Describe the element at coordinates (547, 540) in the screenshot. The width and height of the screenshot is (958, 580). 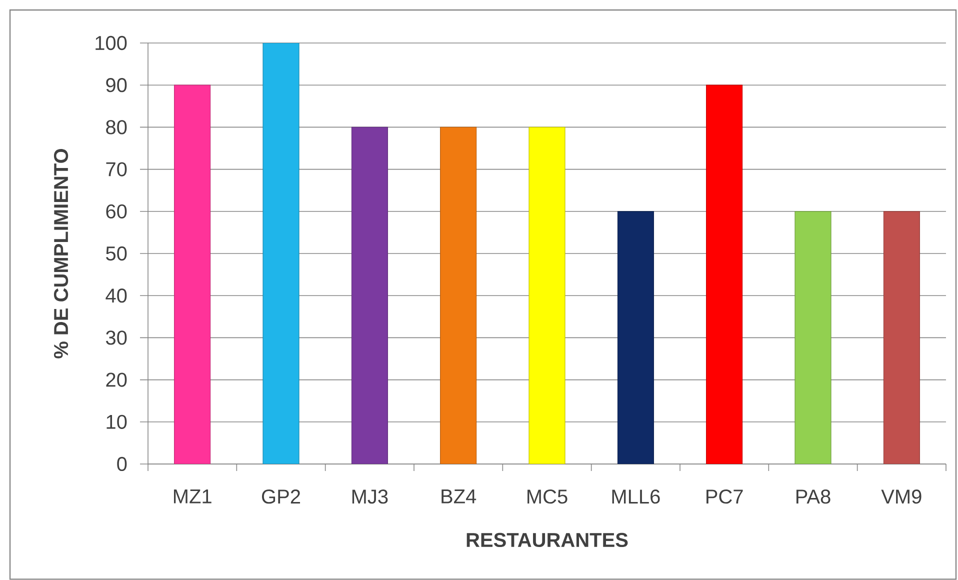
I see `x-axis-title: RESTAURANTES` at that location.